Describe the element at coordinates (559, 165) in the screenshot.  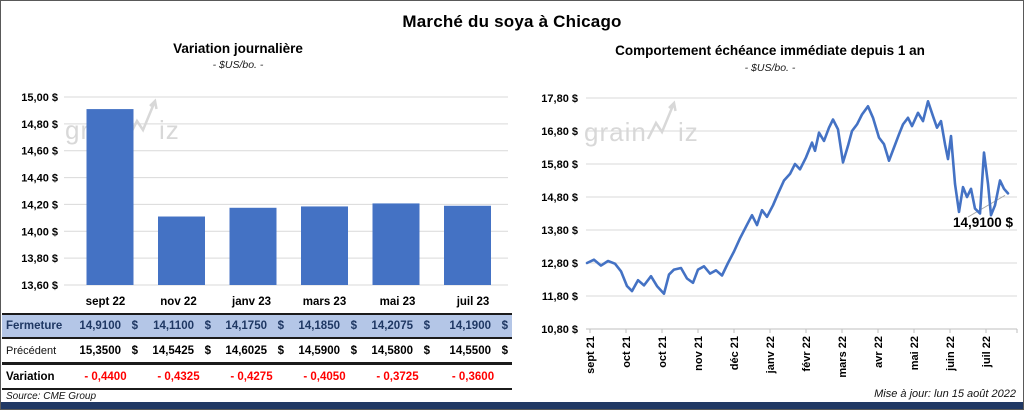
I see `y-tick-label: 15,80 $` at that location.